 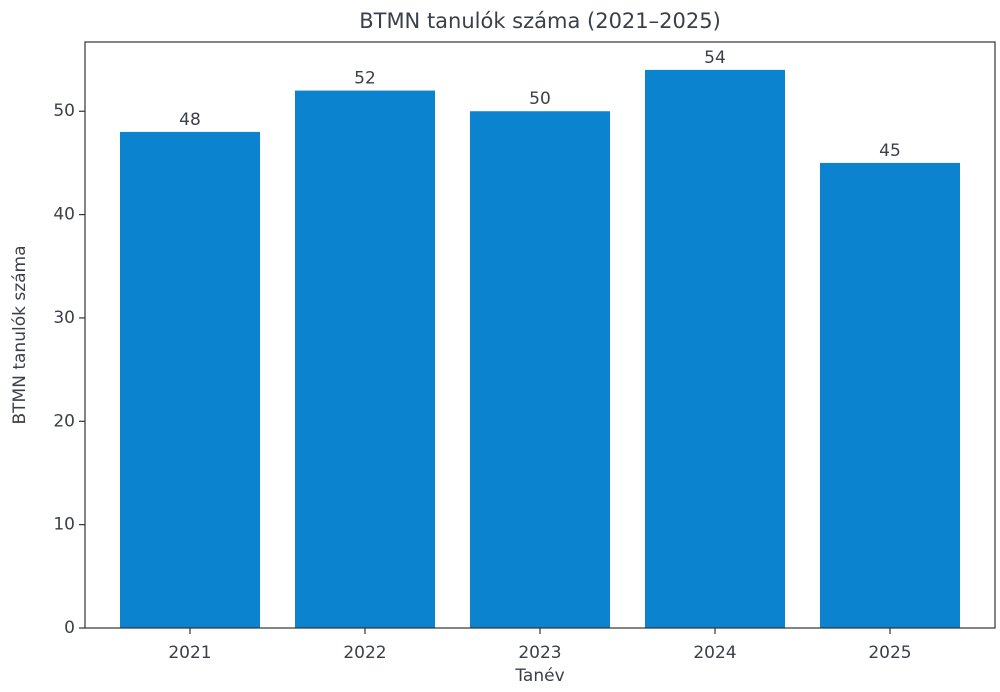 What do you see at coordinates (69, 628) in the screenshot?
I see `y-tick-label: 0` at bounding box center [69, 628].